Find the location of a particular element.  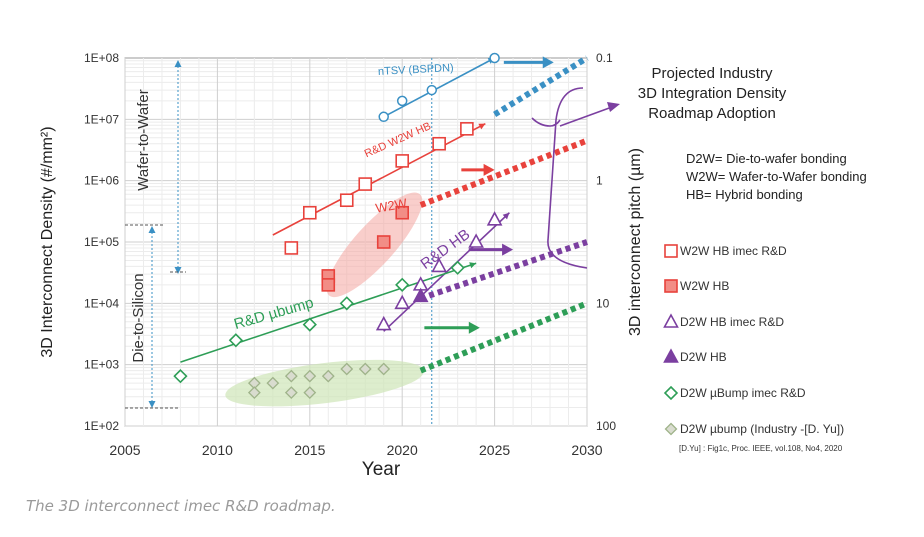

x-tick-label: 2030 is located at coordinates (586, 450).